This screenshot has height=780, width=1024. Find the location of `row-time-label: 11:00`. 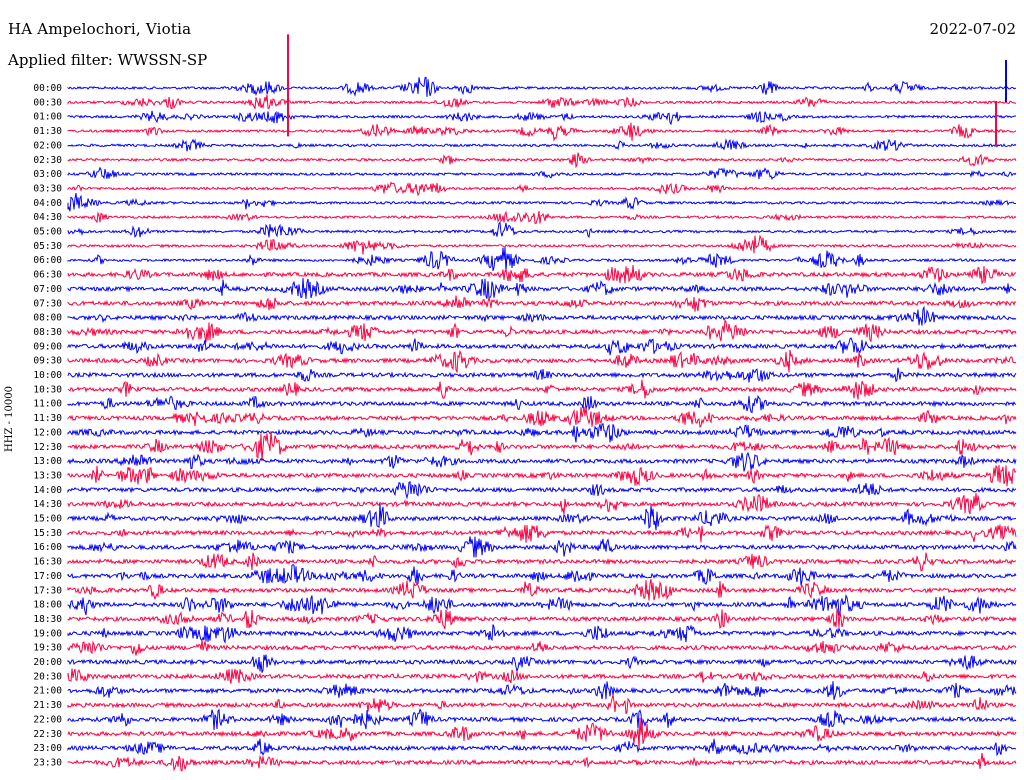

row-time-label: 11:00 is located at coordinates (47, 404).